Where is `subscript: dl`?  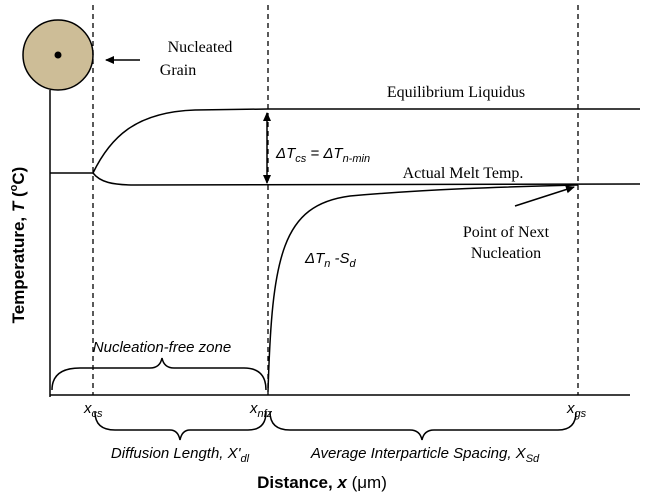
subscript: dl is located at coordinates (245, 459).